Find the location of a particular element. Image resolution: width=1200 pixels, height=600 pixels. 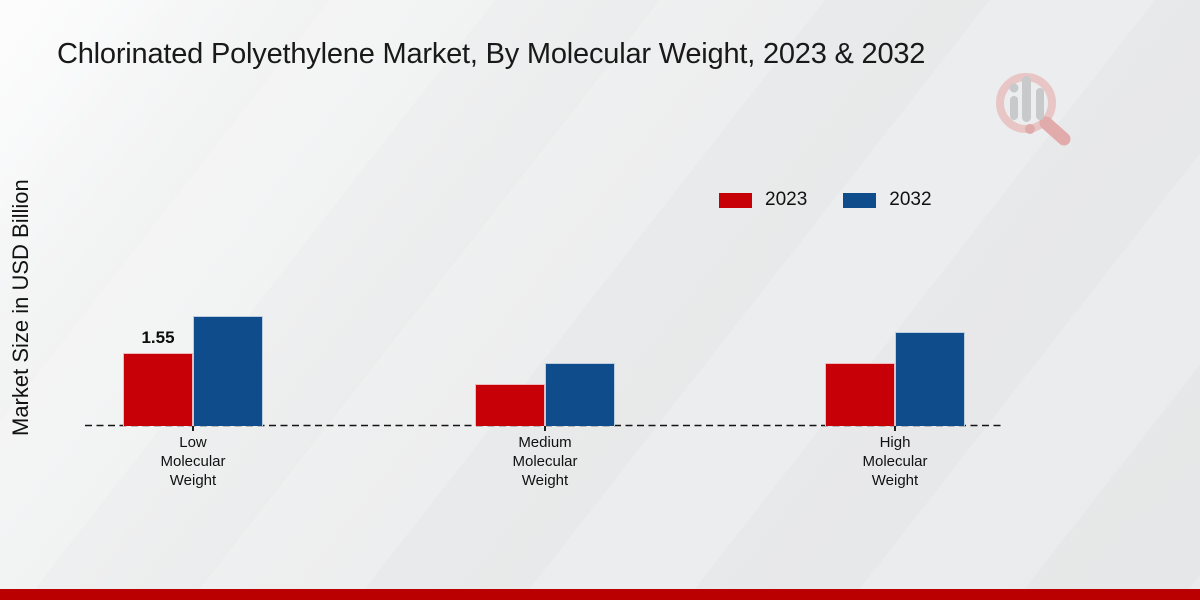

magnifier-bar-chart-icon is located at coordinates (1033, 109).